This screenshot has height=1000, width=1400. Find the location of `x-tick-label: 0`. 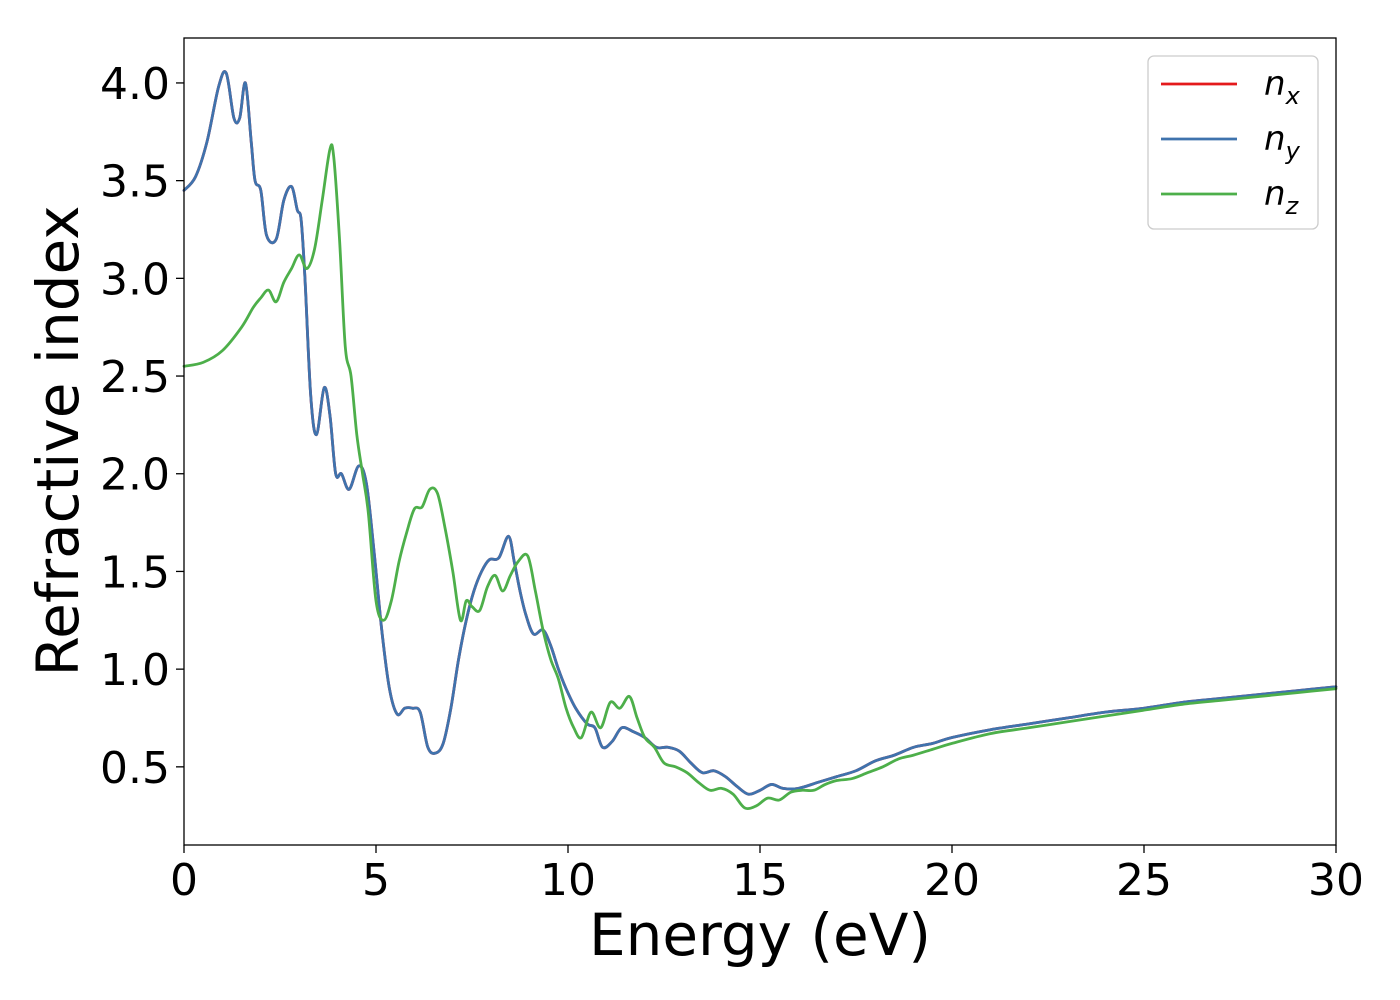

x-tick-label: 0 is located at coordinates (184, 880).